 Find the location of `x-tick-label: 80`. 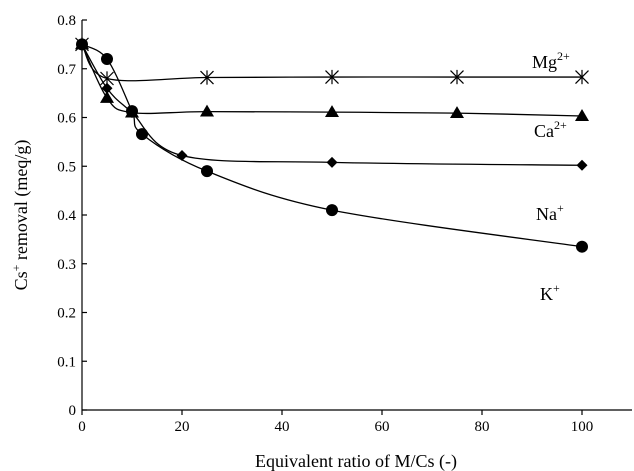

x-tick-label: 80 is located at coordinates (482, 427).